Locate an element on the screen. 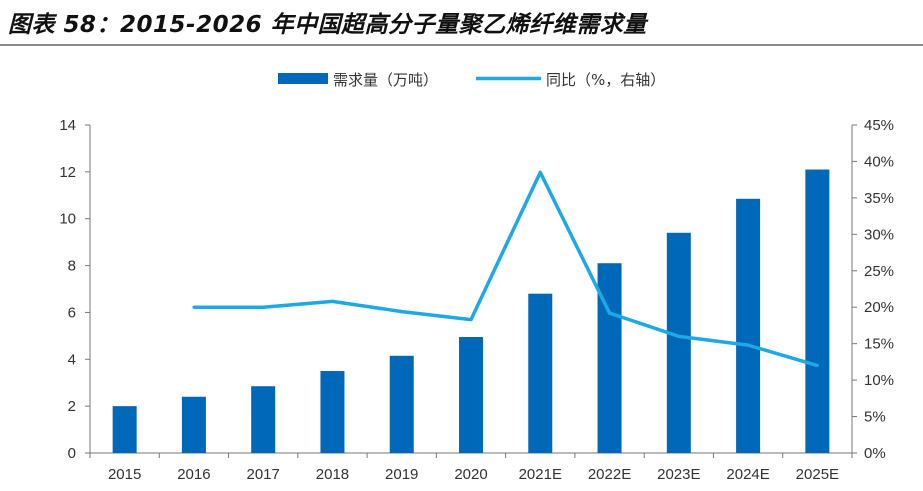 The width and height of the screenshot is (923, 491). legend-line-label: 同比（%，右轴） is located at coordinates (605, 80).